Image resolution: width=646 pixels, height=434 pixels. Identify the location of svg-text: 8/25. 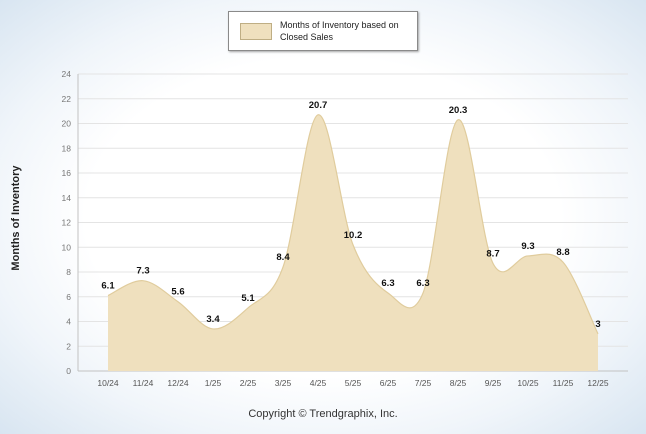
(458, 383).